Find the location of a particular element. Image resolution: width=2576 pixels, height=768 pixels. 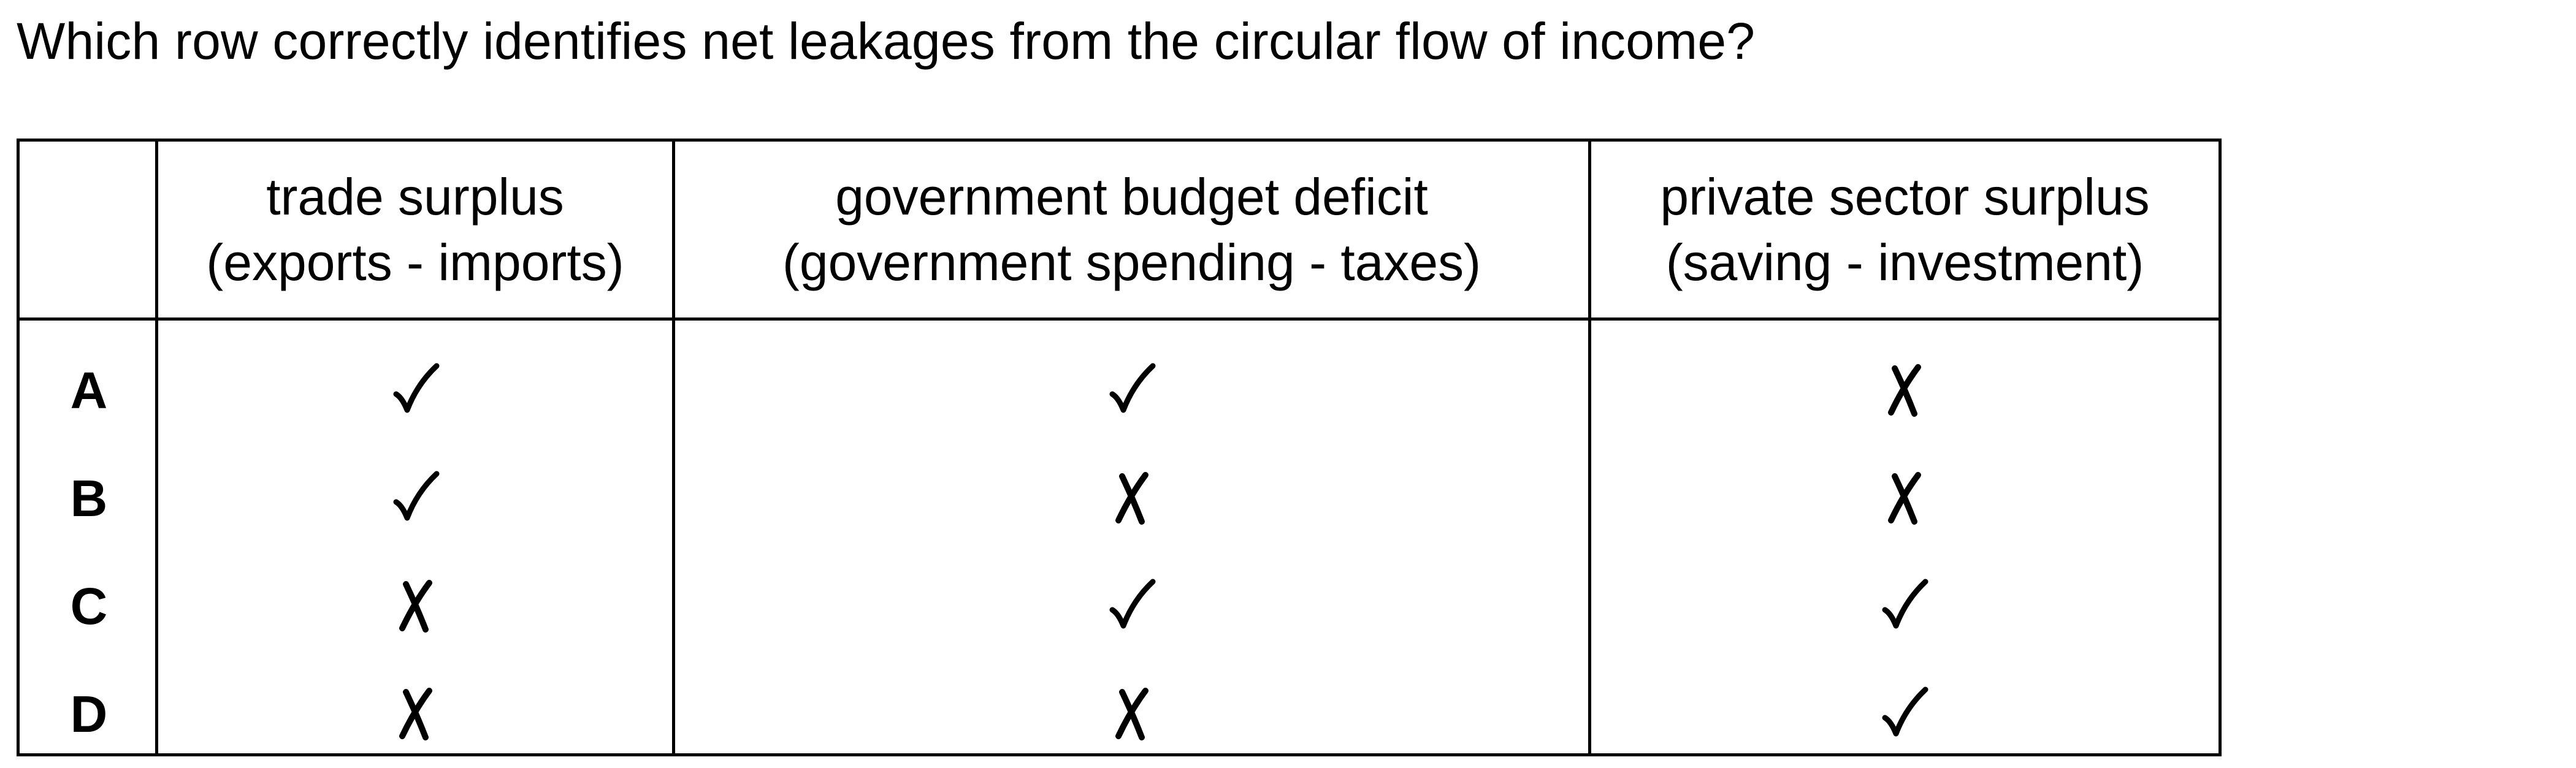

header-title: government budget deficit is located at coordinates (1131, 196).